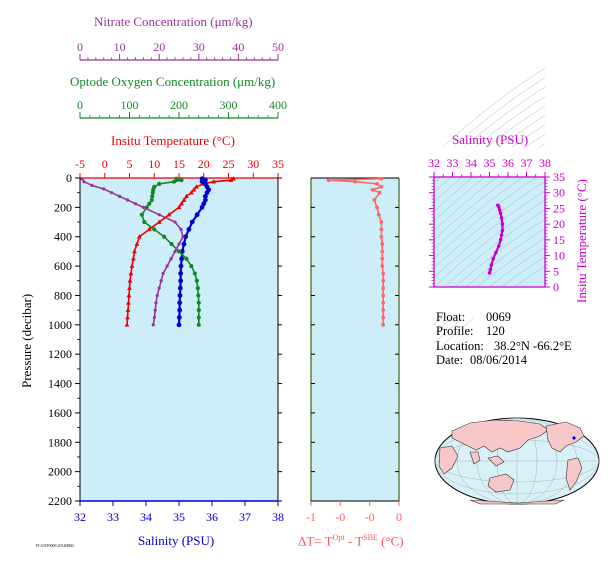 This screenshot has width=616, height=564. What do you see at coordinates (179, 164) in the screenshot?
I see `temperature-tick-label: 15` at bounding box center [179, 164].